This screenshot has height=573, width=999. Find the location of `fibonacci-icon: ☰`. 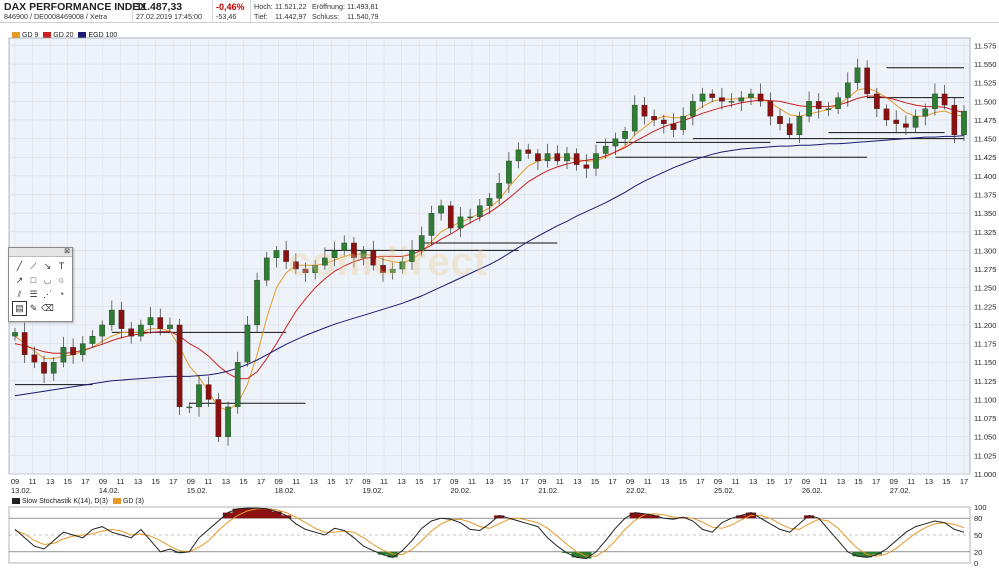

fibonacci-icon: ☰ is located at coordinates (33, 294).